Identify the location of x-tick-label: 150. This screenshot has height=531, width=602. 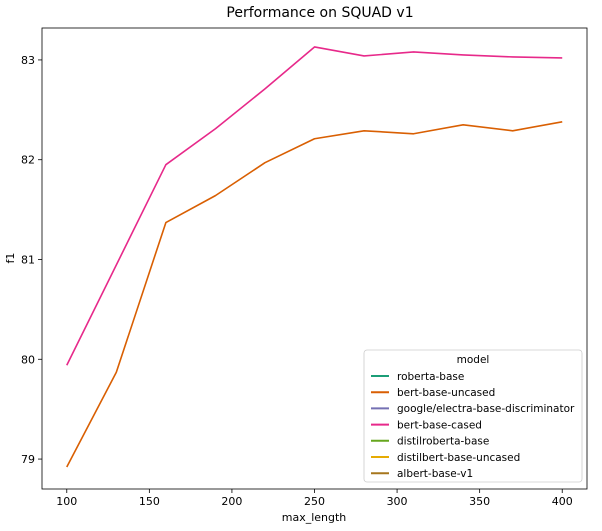
(149, 501).